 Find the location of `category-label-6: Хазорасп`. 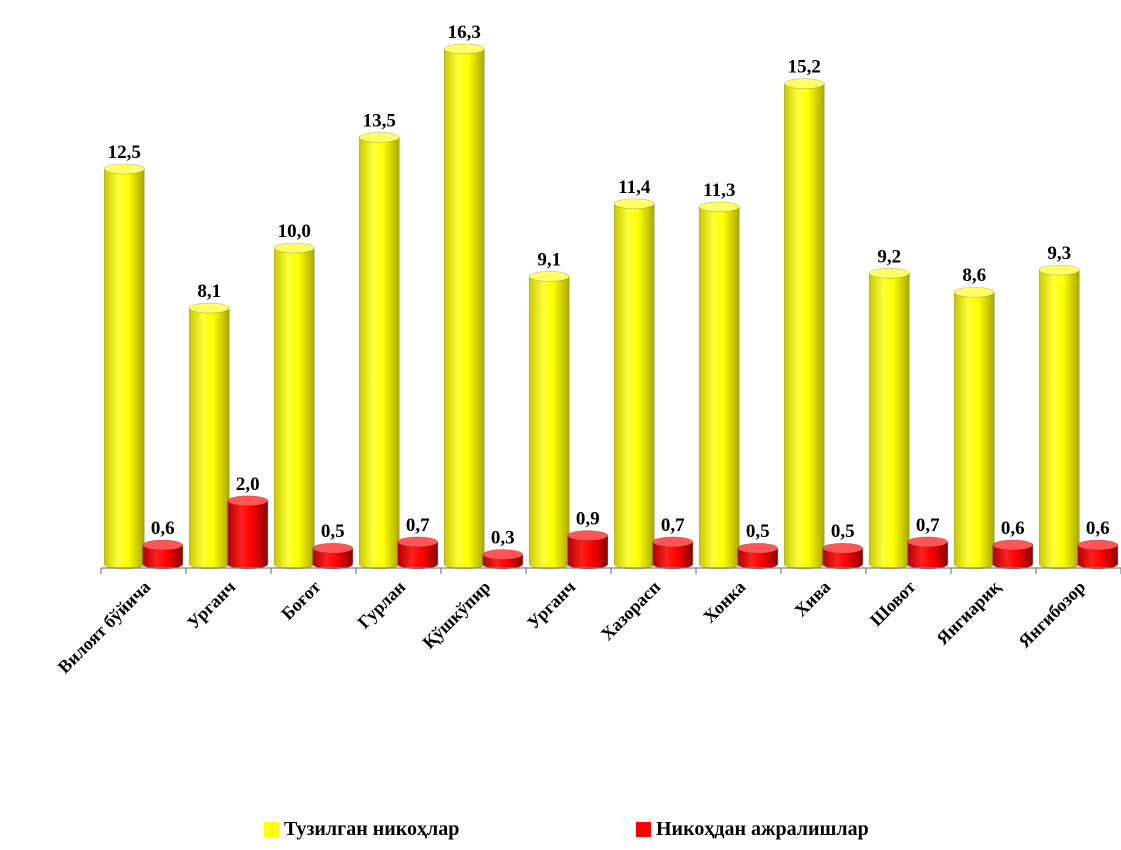

category-label-6: Хазорасп is located at coordinates (631, 611).